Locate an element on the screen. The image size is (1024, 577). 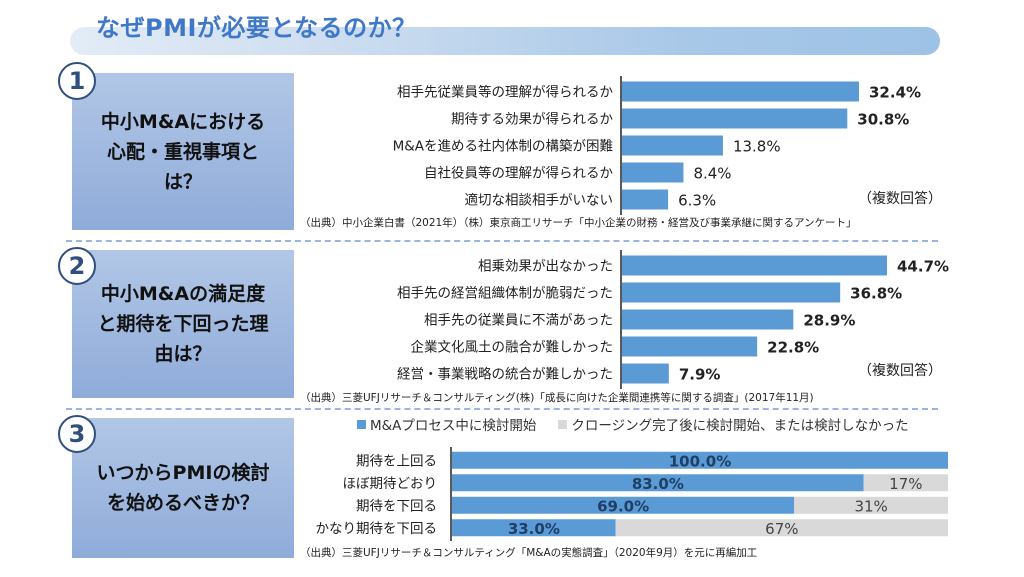
question-box-1: 中小M&Aにおける 心配・重視事項と は？ is located at coordinates (183, 151).